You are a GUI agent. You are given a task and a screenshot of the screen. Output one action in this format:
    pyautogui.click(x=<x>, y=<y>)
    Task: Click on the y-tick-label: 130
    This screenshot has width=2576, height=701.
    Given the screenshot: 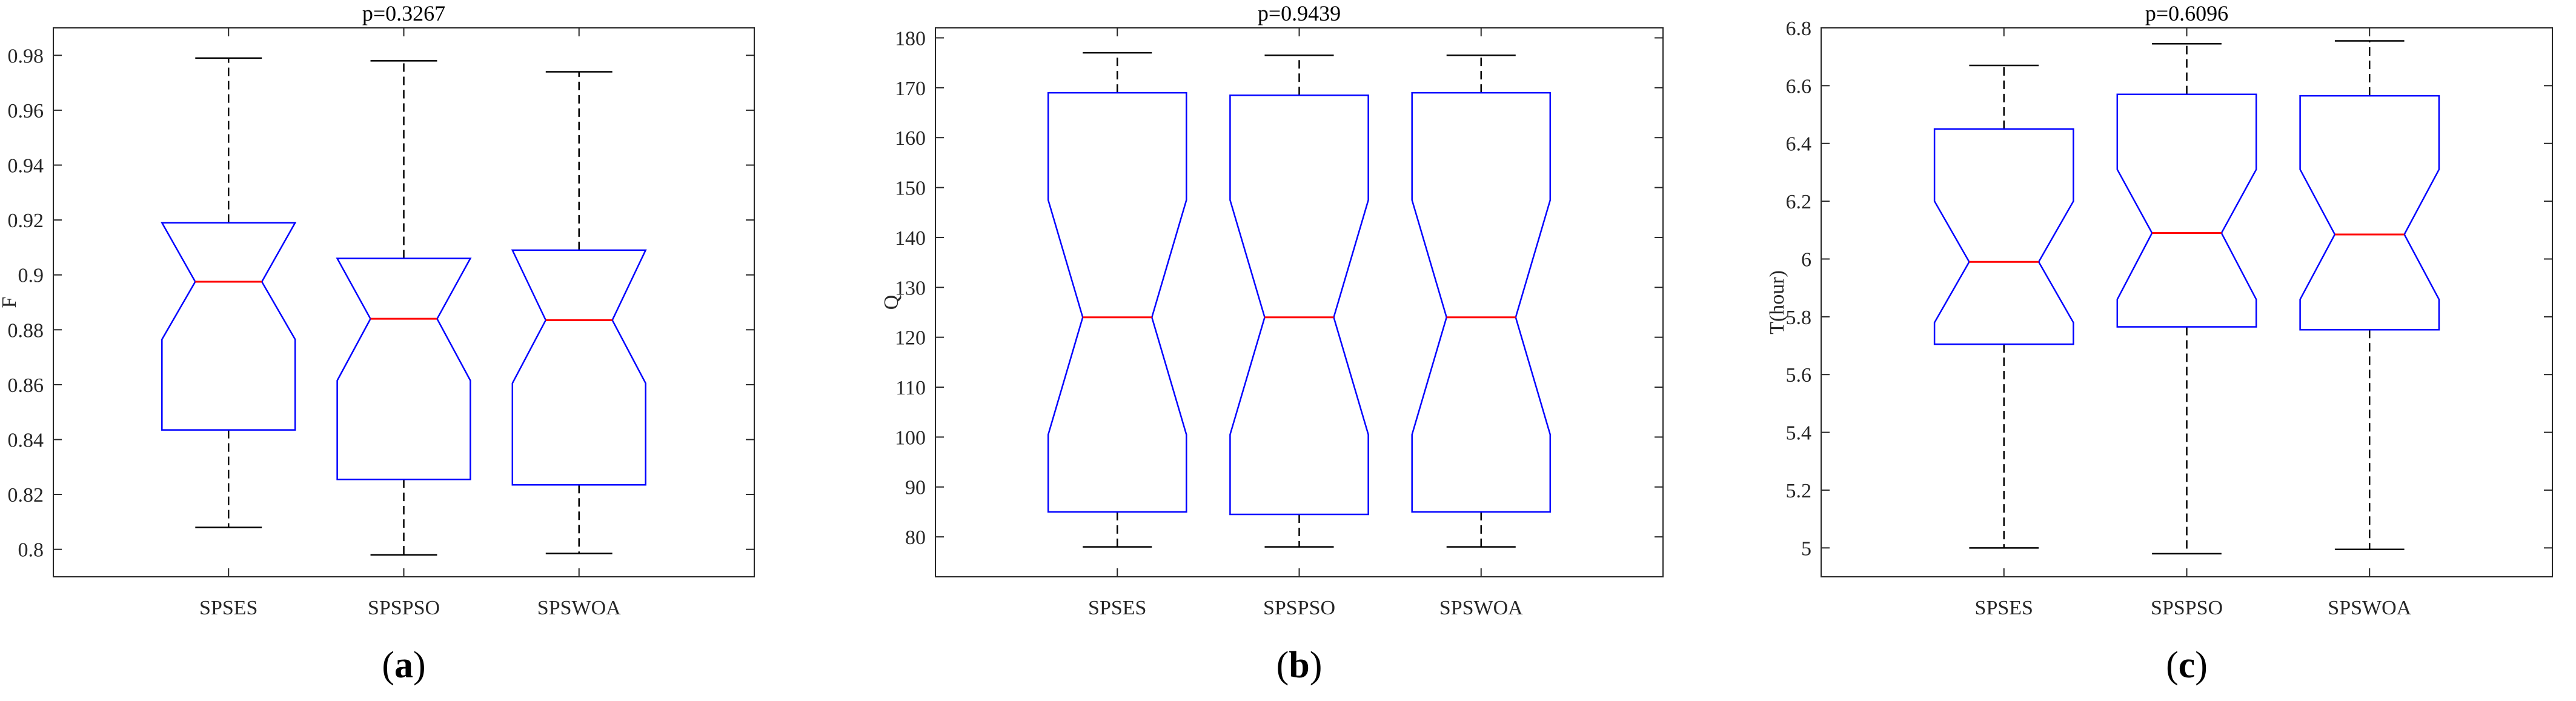 What is the action you would take?
    pyautogui.click(x=910, y=288)
    